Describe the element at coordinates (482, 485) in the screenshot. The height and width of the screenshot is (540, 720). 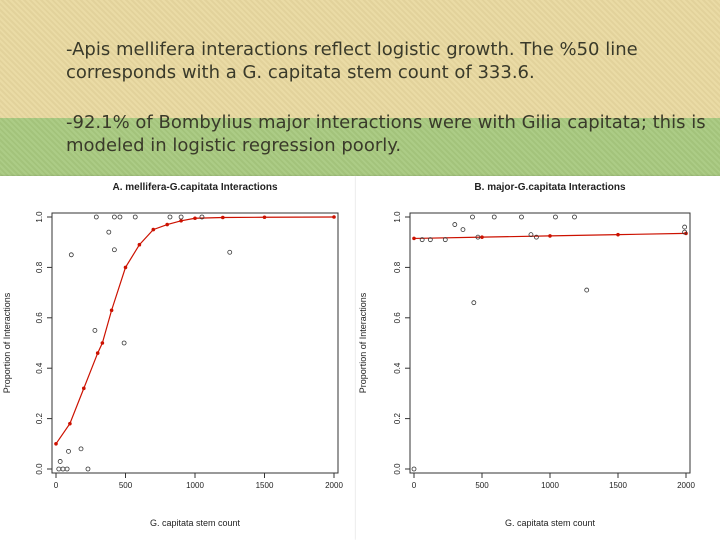
I see `bombylius-x-tick-label: 500` at that location.